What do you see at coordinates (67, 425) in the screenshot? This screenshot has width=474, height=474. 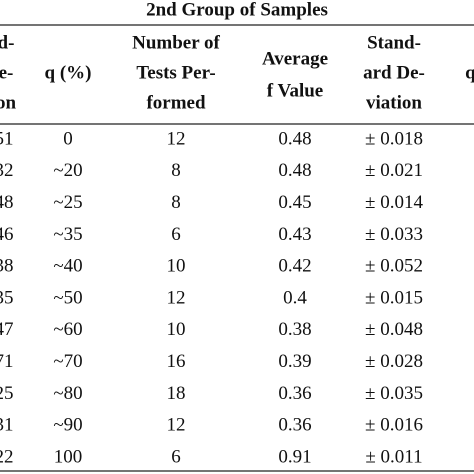 I see `cell: ~90` at bounding box center [67, 425].